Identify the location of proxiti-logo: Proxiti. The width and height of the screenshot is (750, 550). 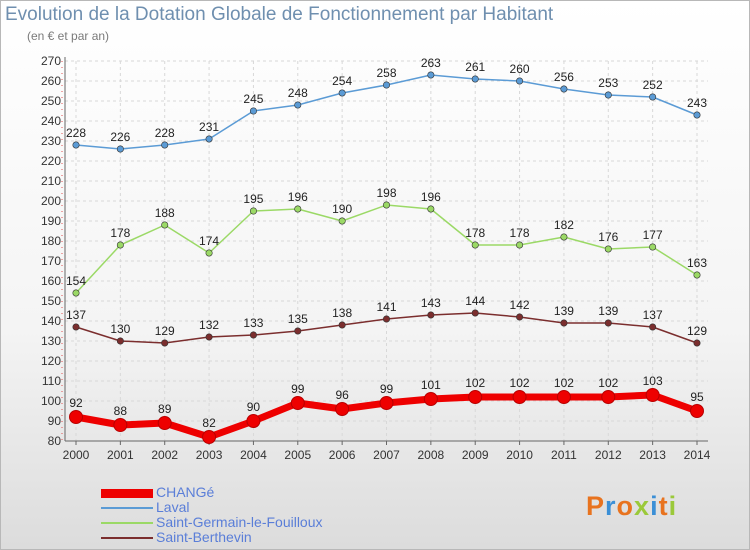
(631, 506).